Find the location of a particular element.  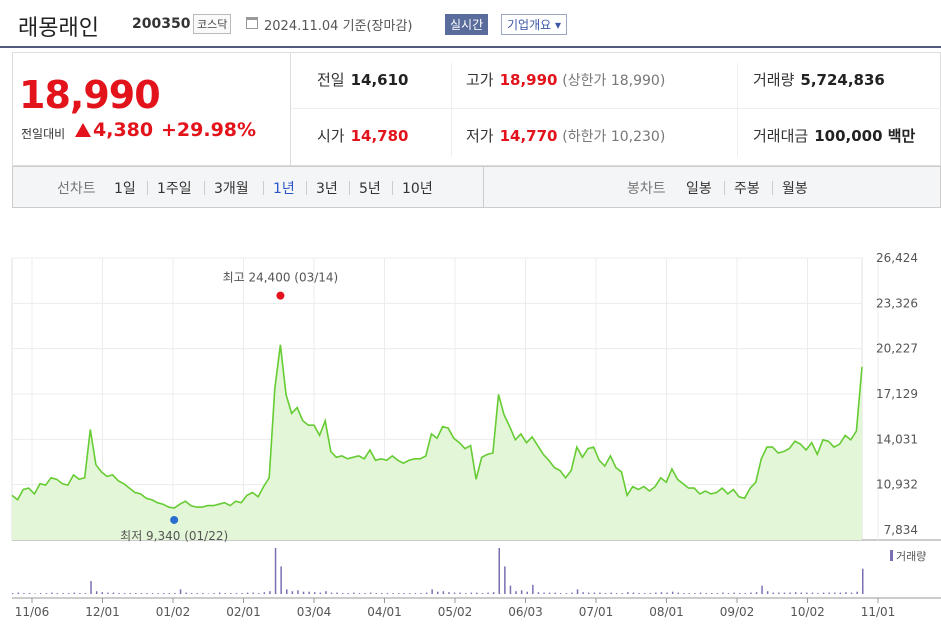

calendar-icon is located at coordinates (252, 23).